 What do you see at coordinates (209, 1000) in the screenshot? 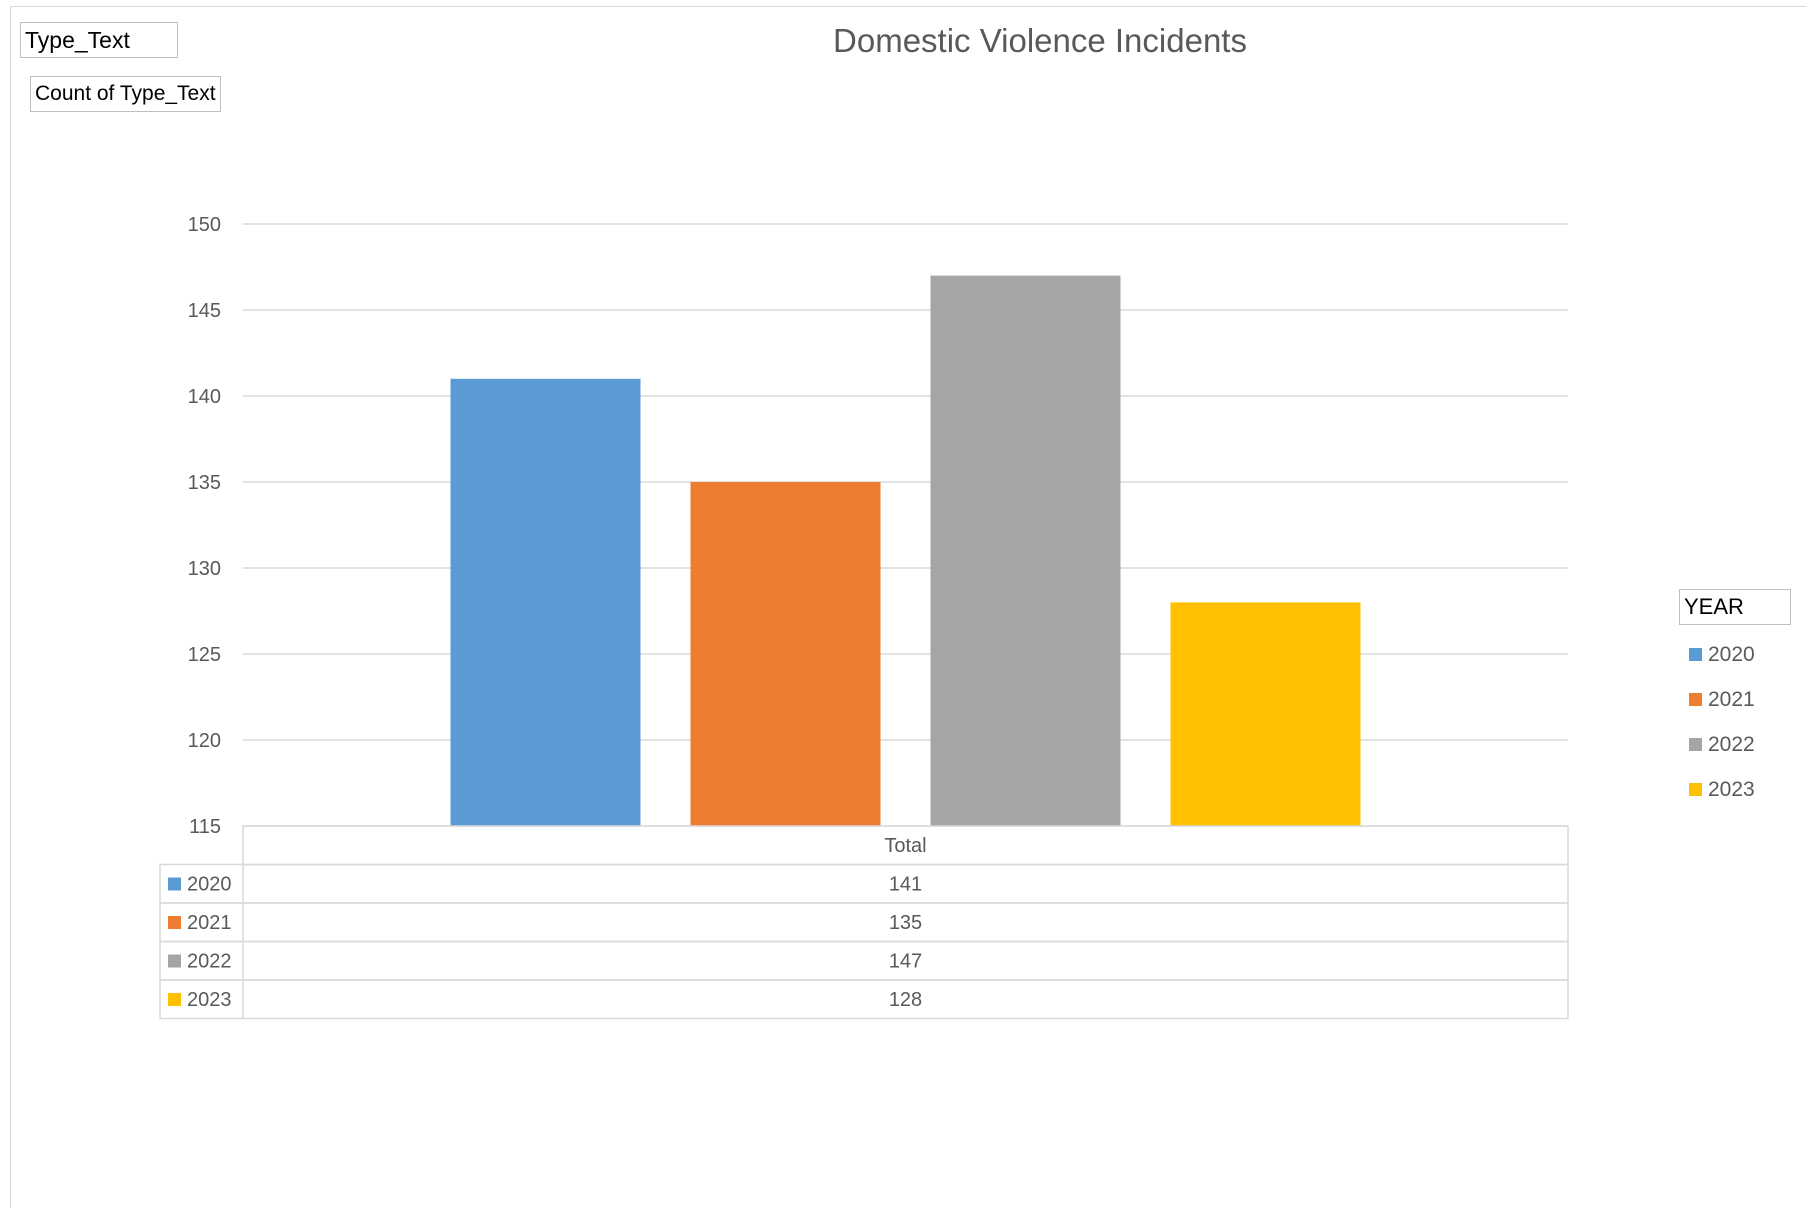
I see `data-table-series-label: 2023` at bounding box center [209, 1000].